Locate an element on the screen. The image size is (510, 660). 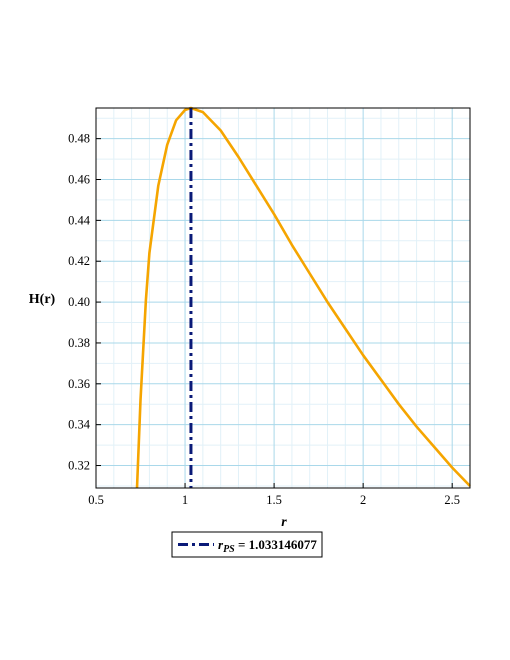
y-tick-label: 0.38 is located at coordinates (79, 343).